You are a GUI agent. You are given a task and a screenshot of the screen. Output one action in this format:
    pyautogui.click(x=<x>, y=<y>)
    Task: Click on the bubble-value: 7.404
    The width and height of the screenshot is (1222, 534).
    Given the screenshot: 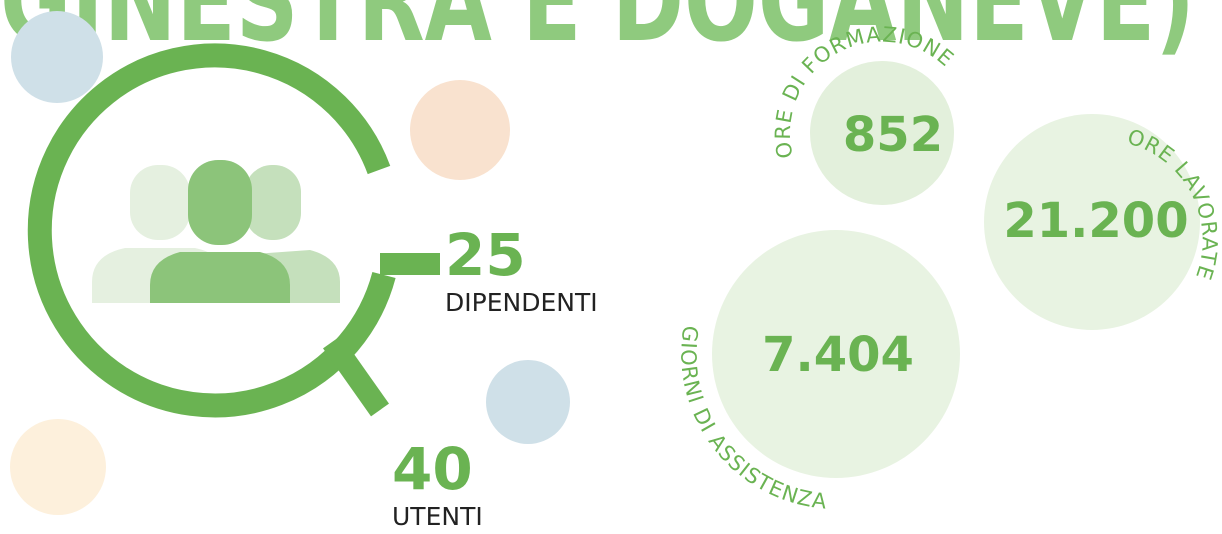 What is the action you would take?
    pyautogui.click(x=838, y=355)
    